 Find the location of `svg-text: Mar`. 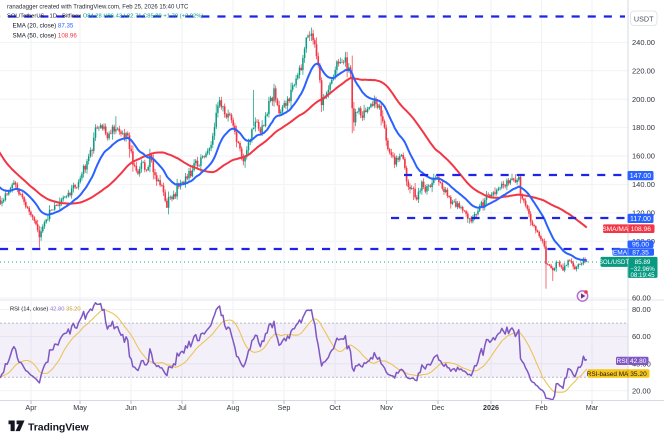

svg-text: Mar is located at coordinates (592, 407).